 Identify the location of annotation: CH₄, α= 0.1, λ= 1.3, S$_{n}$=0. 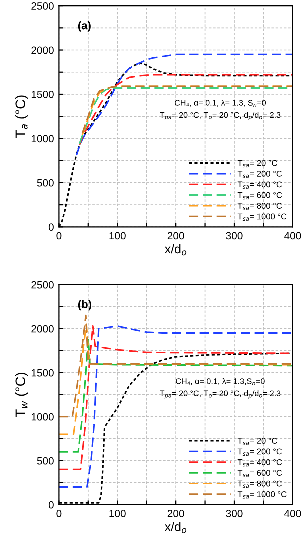
(220, 104).